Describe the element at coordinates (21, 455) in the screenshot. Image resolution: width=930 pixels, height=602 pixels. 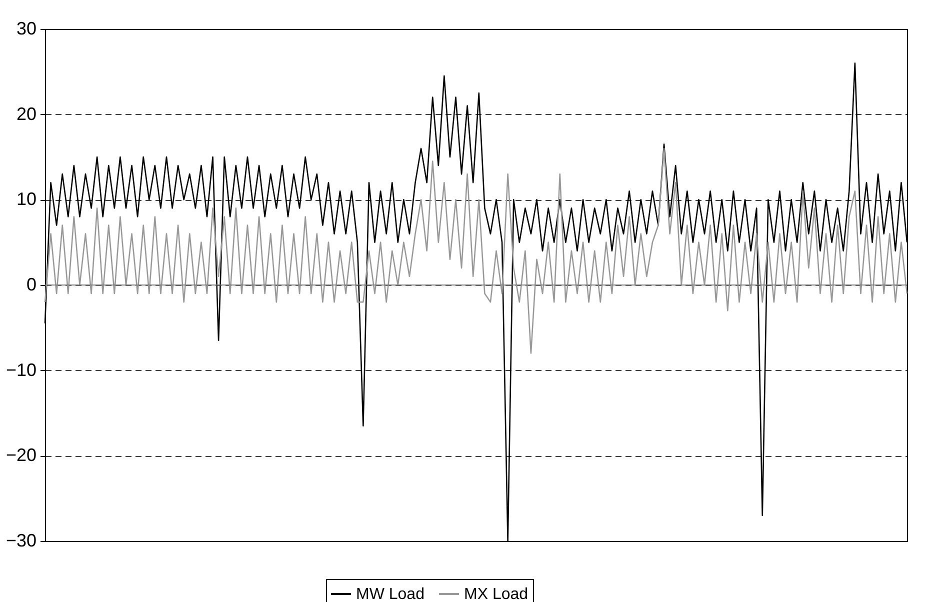
I see `y-tick-label: −20` at that location.